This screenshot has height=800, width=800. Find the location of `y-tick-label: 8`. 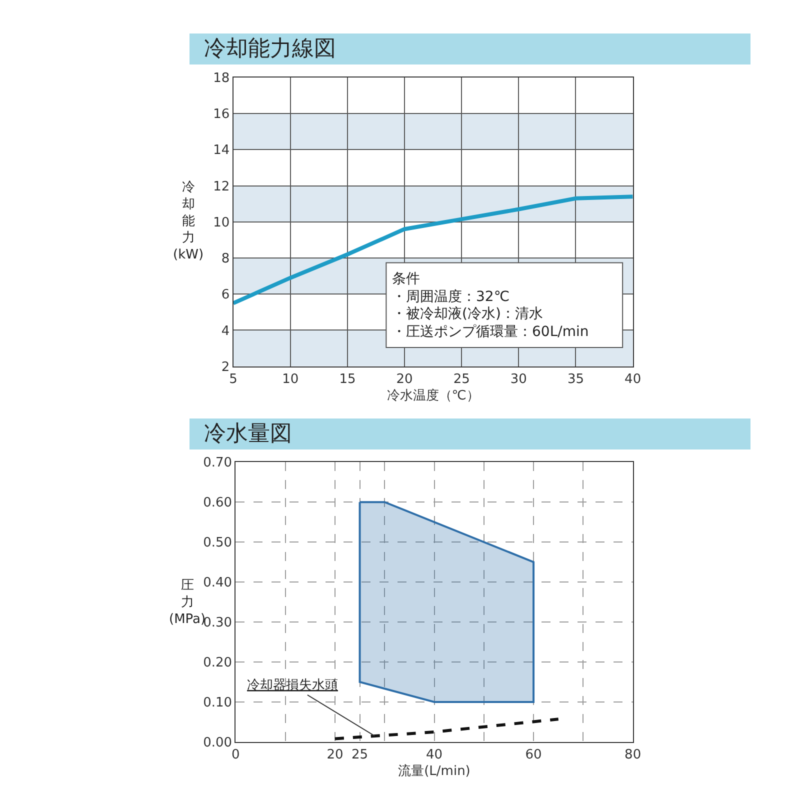

y-tick-label: 8 is located at coordinates (225, 259).